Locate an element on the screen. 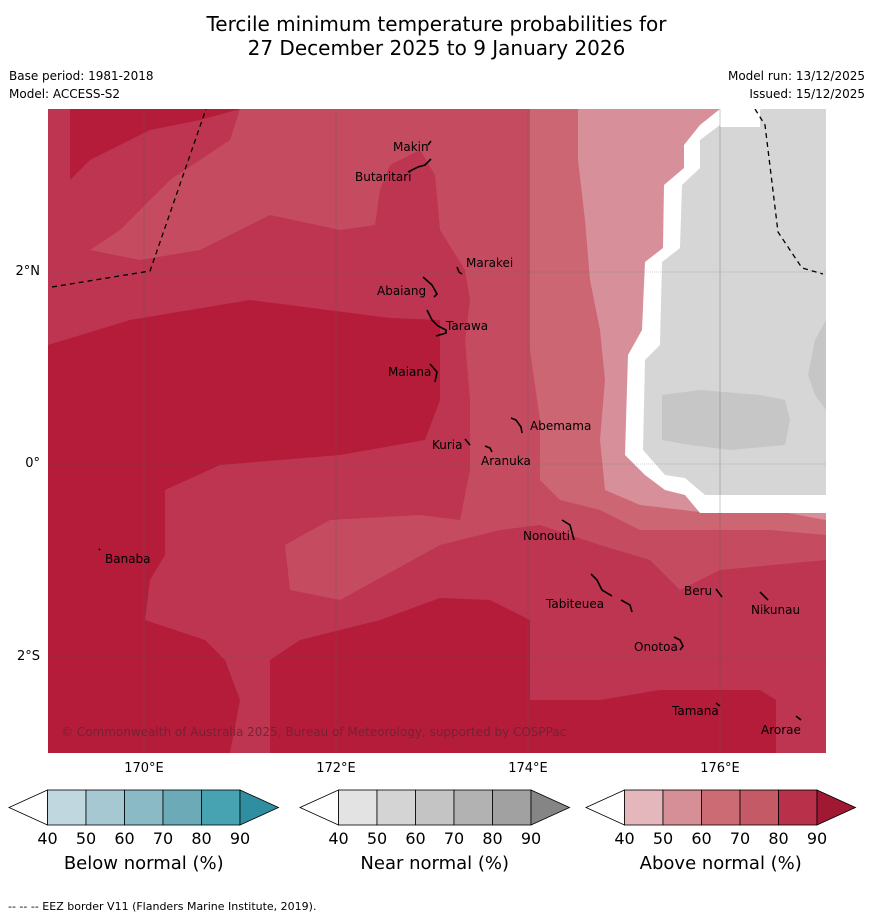 Image resolution: width=873 pixels, height=919 pixels. island-beru is located at coordinates (719, 593).